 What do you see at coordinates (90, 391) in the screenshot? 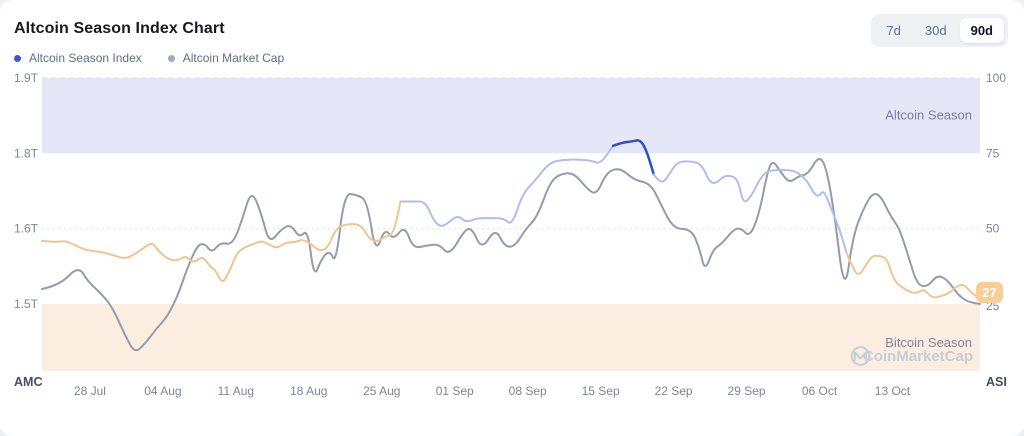
I see `x-axis-tick-label: 28 Jul` at bounding box center [90, 391].